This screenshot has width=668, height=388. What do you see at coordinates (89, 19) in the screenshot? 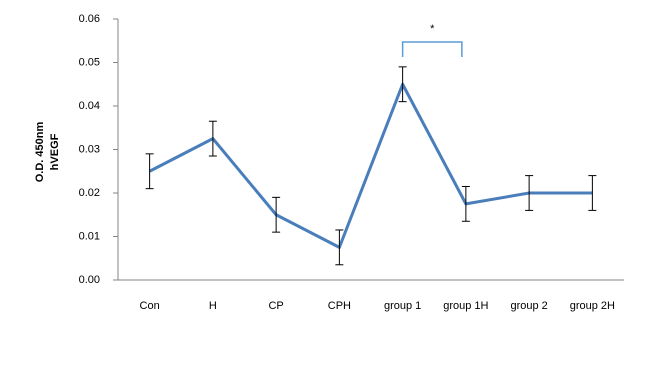
I see `y-tick-label: 0.06` at bounding box center [89, 19].